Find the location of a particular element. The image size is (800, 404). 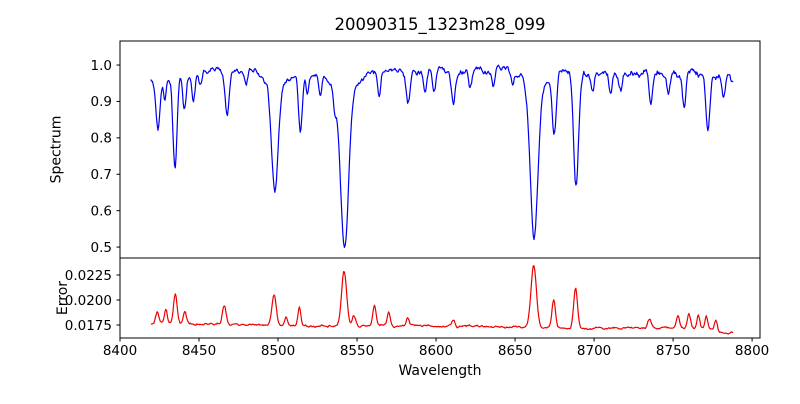

spectrum-y-tick-label: 1.0 is located at coordinates (101, 66).